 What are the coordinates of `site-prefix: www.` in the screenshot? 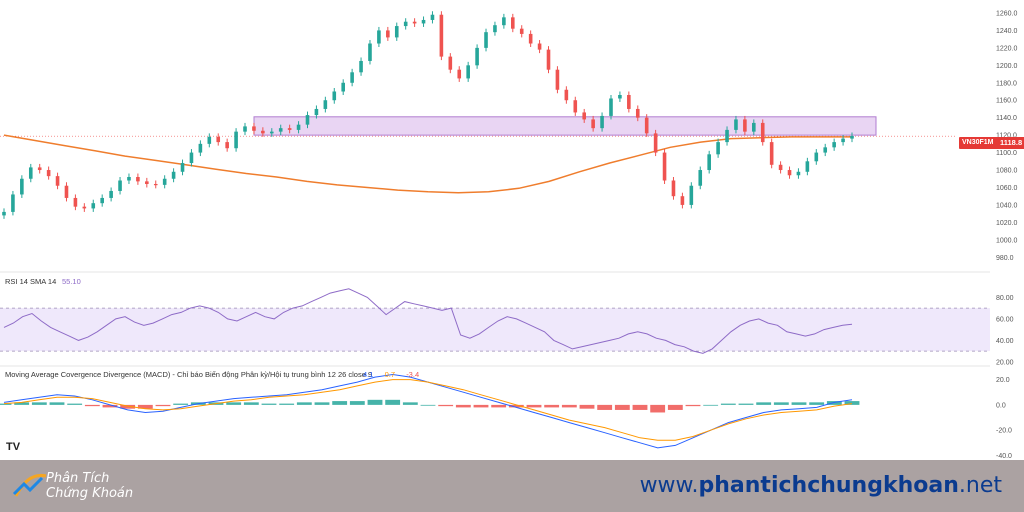 It's located at (669, 485).